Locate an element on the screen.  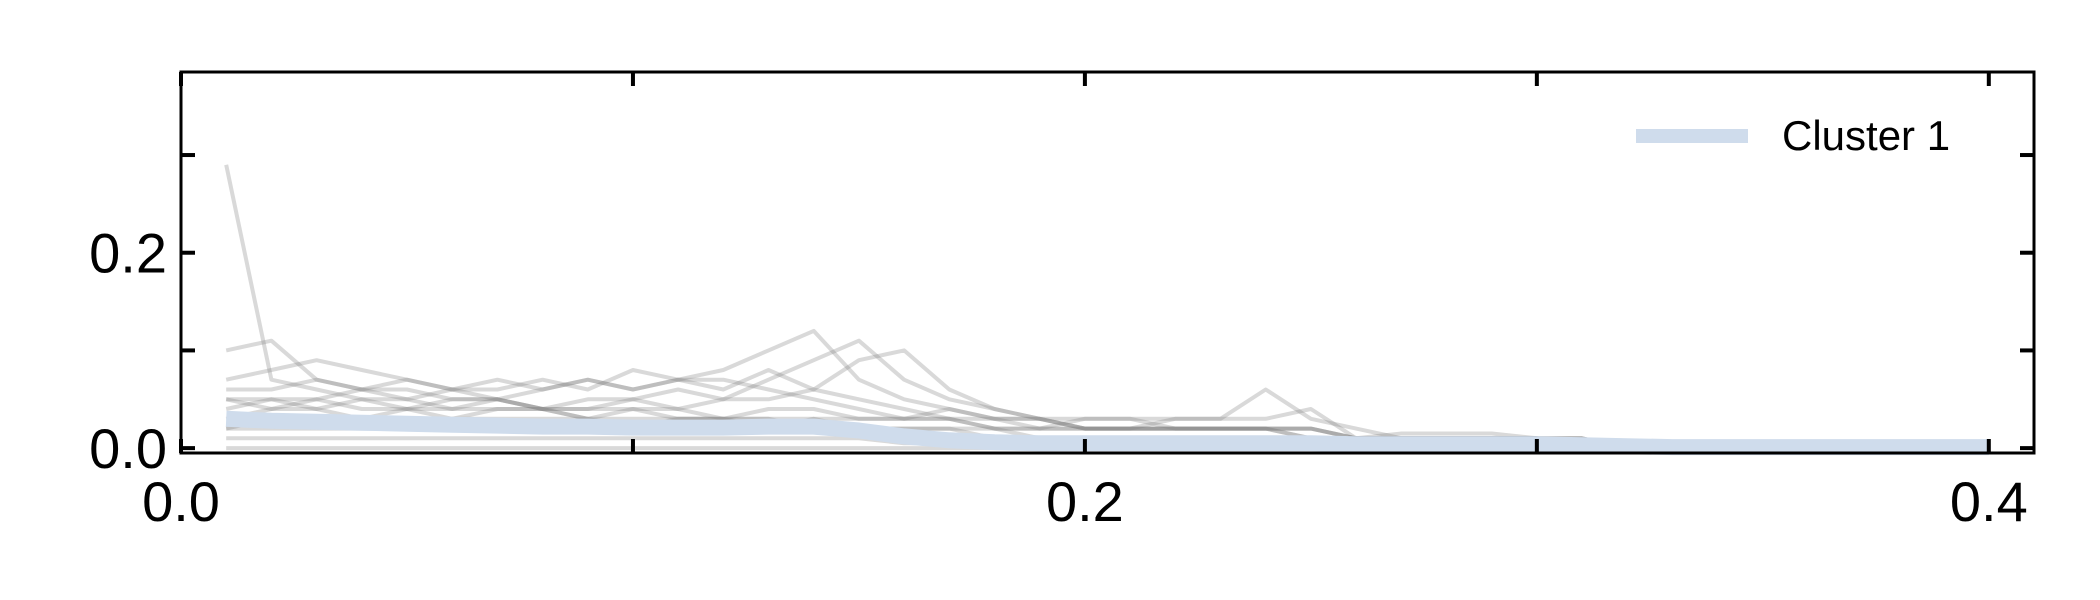
x-tick-label: 0.2 is located at coordinates (1085, 501).